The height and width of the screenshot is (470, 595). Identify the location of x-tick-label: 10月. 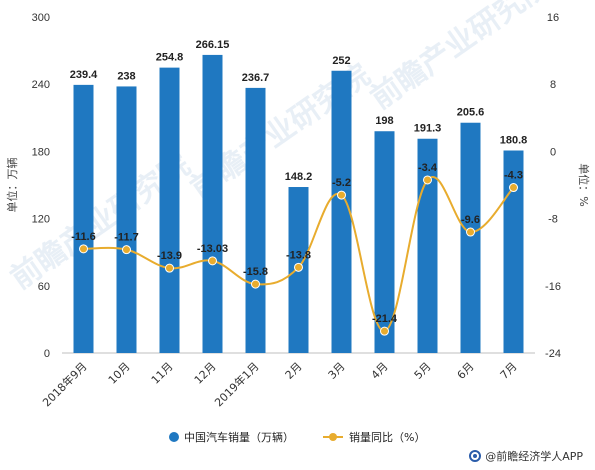
(119, 373).